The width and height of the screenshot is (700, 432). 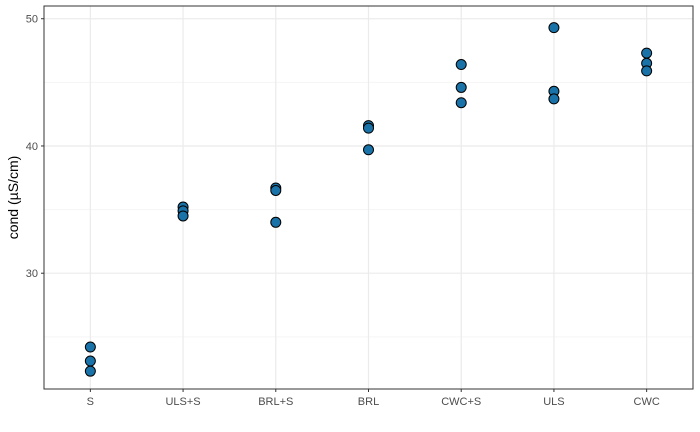 I want to click on y-axis-title: cond (µS/cm), so click(x=13, y=198).